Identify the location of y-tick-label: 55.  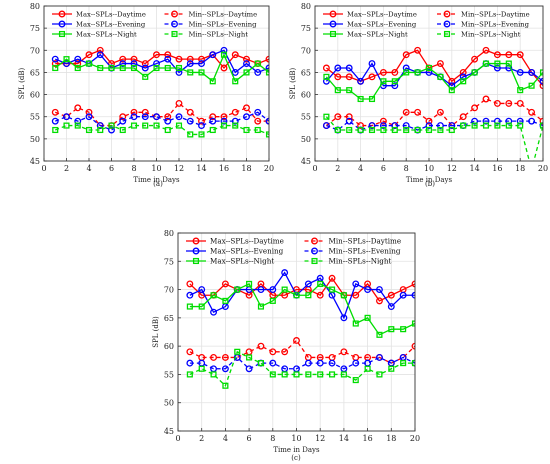
(169, 374).